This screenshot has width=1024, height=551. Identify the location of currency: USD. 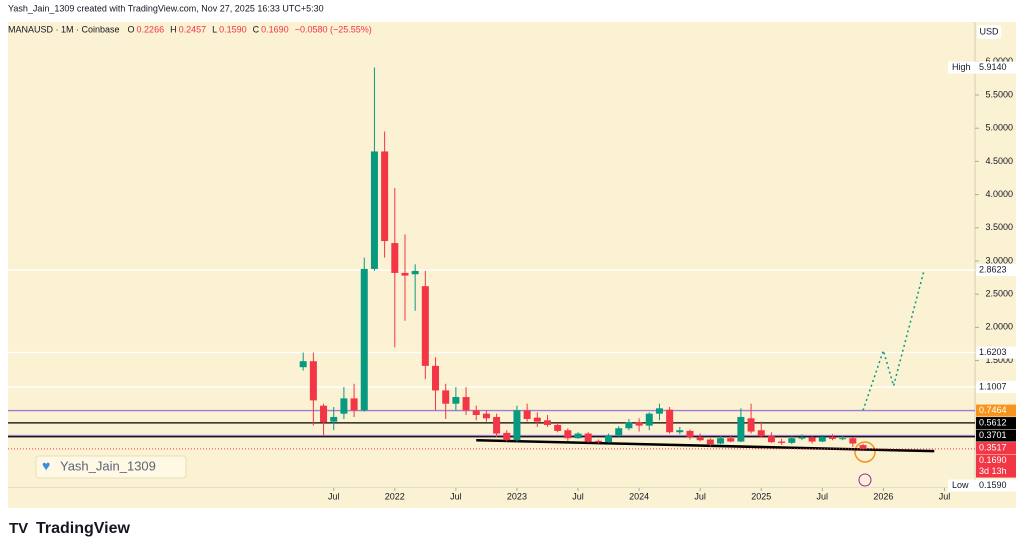
(989, 31).